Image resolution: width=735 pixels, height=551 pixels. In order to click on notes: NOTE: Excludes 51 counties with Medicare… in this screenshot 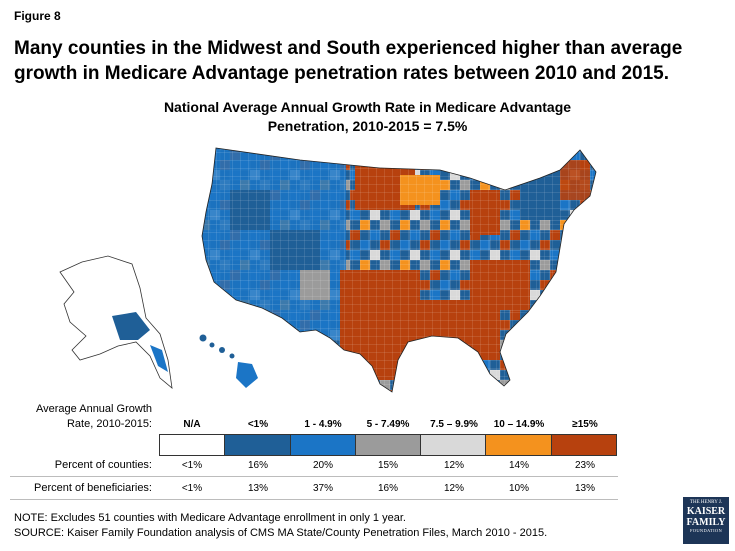, I will do `click(280, 526)`.